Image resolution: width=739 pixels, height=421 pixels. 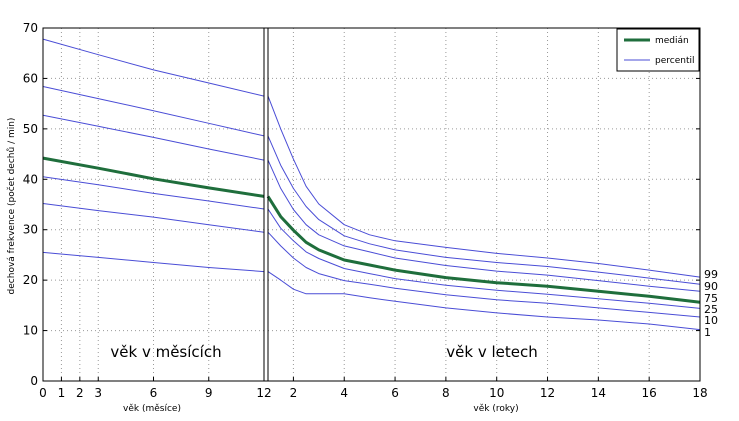 What do you see at coordinates (30, 179) in the screenshot?
I see `y-tick-label-40: 40` at bounding box center [30, 179].